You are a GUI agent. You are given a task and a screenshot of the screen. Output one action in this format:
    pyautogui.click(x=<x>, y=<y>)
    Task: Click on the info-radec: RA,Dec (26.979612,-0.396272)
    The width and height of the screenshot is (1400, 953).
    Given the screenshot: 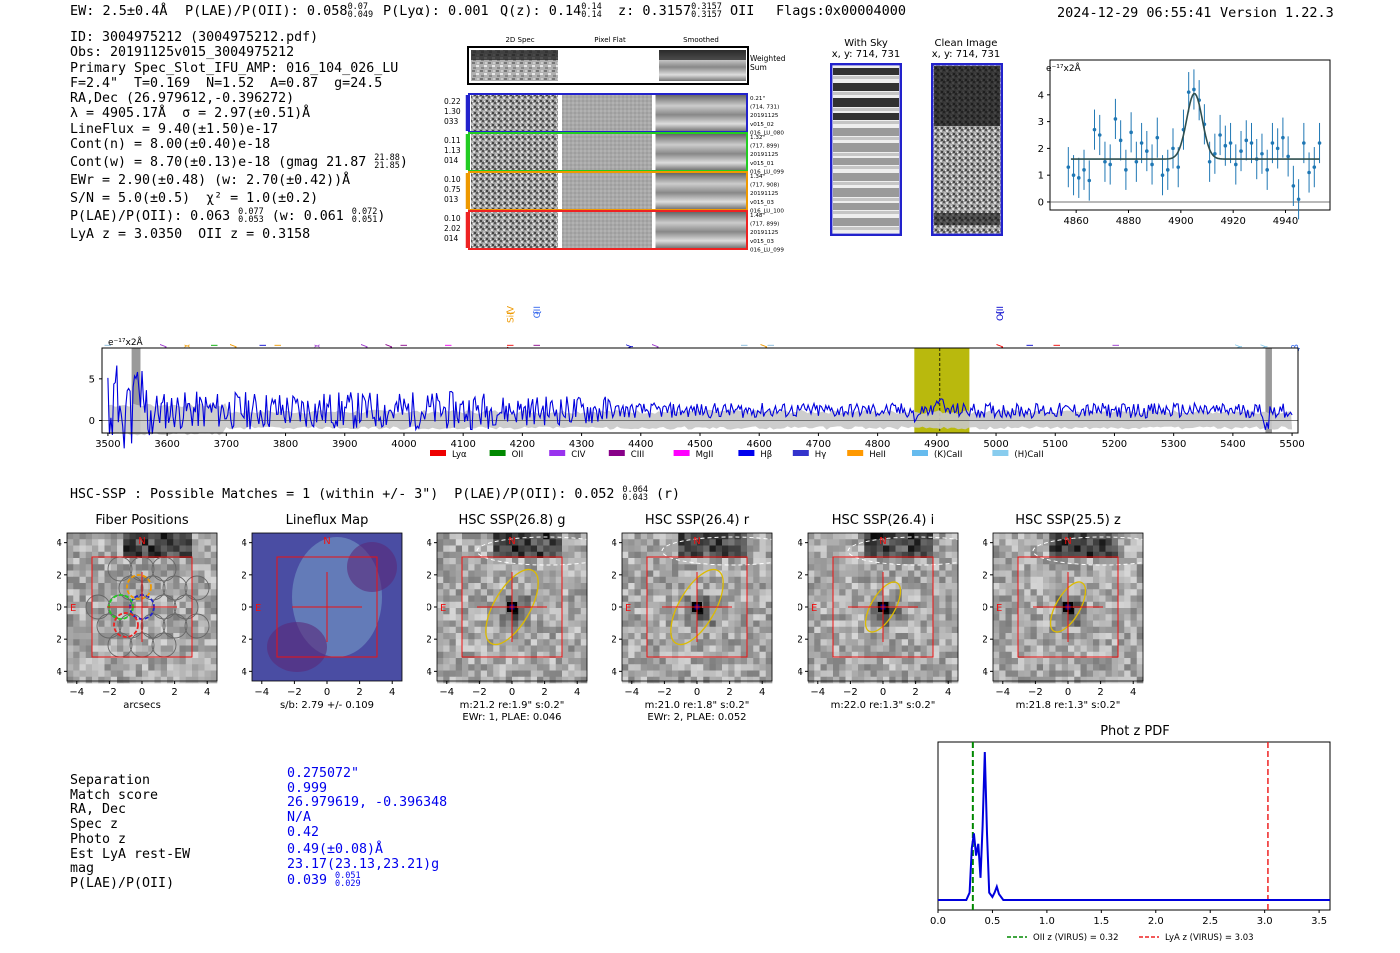 What is the action you would take?
    pyautogui.click(x=182, y=99)
    